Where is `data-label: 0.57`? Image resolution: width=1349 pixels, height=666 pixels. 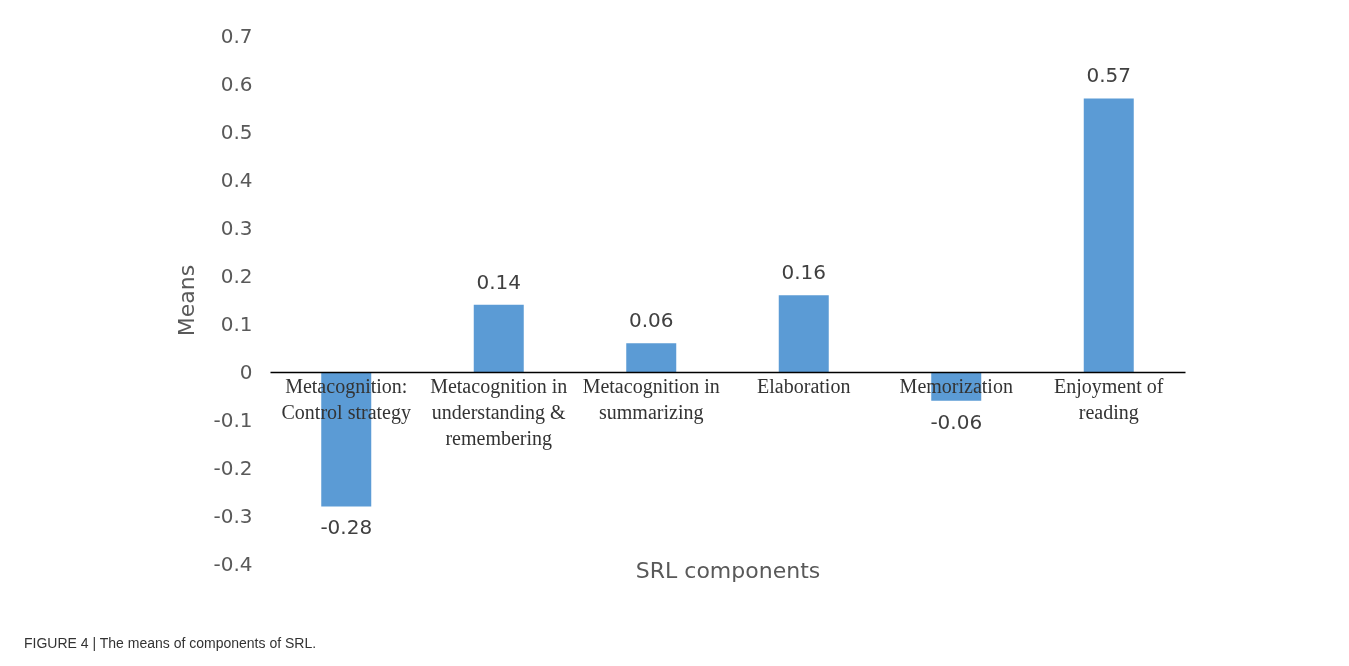 data-label: 0.57 is located at coordinates (1109, 75).